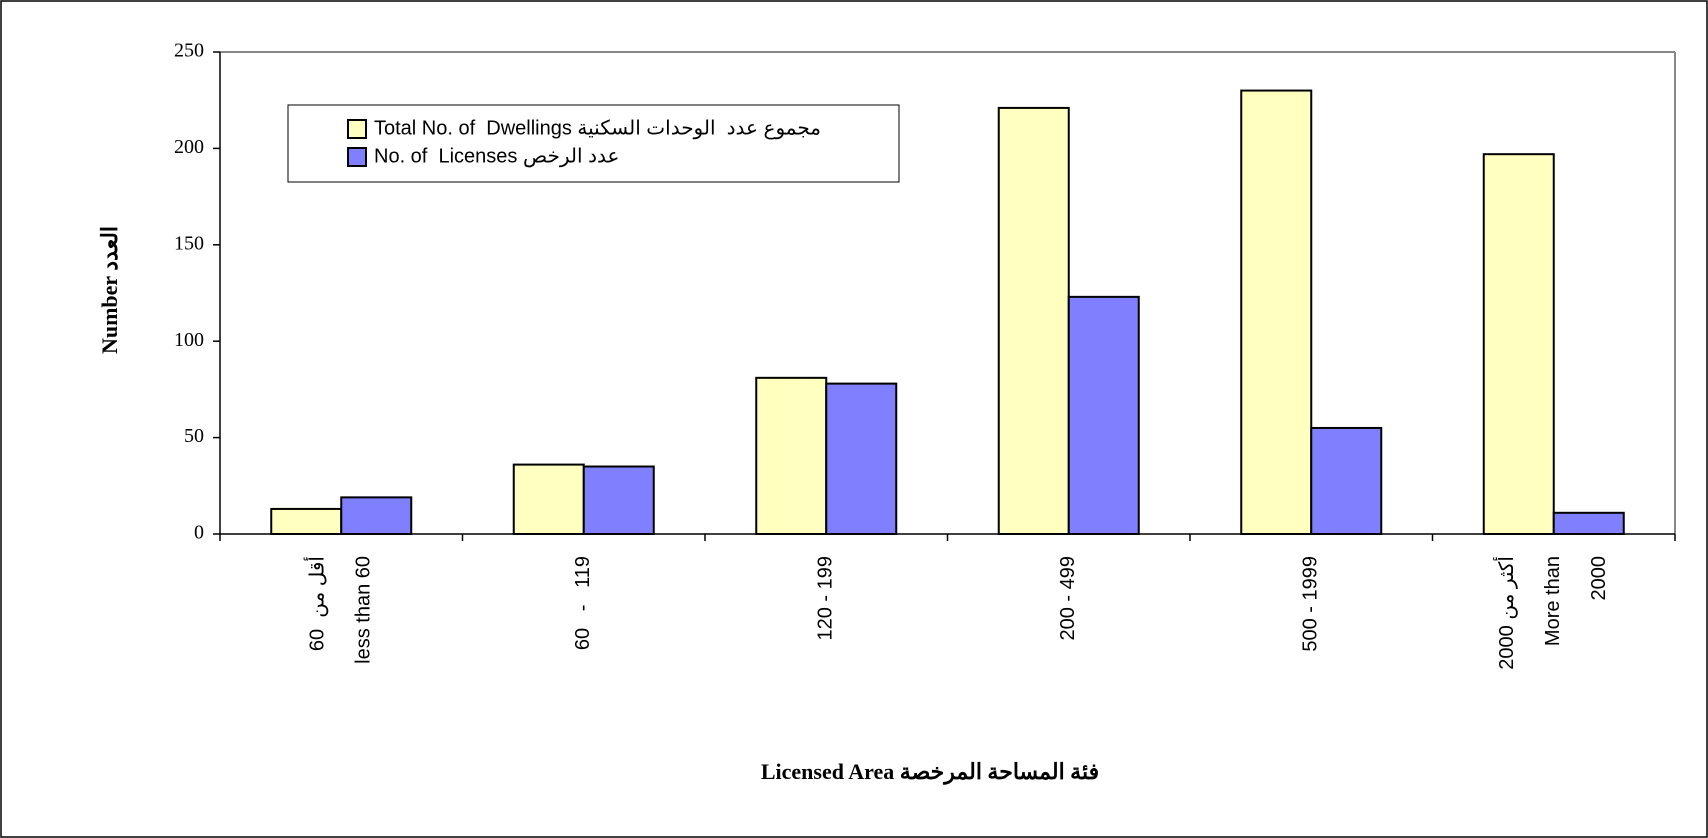 This screenshot has width=1708, height=838. What do you see at coordinates (1599, 578) in the screenshot?
I see `x-tick-label: 2000` at bounding box center [1599, 578].